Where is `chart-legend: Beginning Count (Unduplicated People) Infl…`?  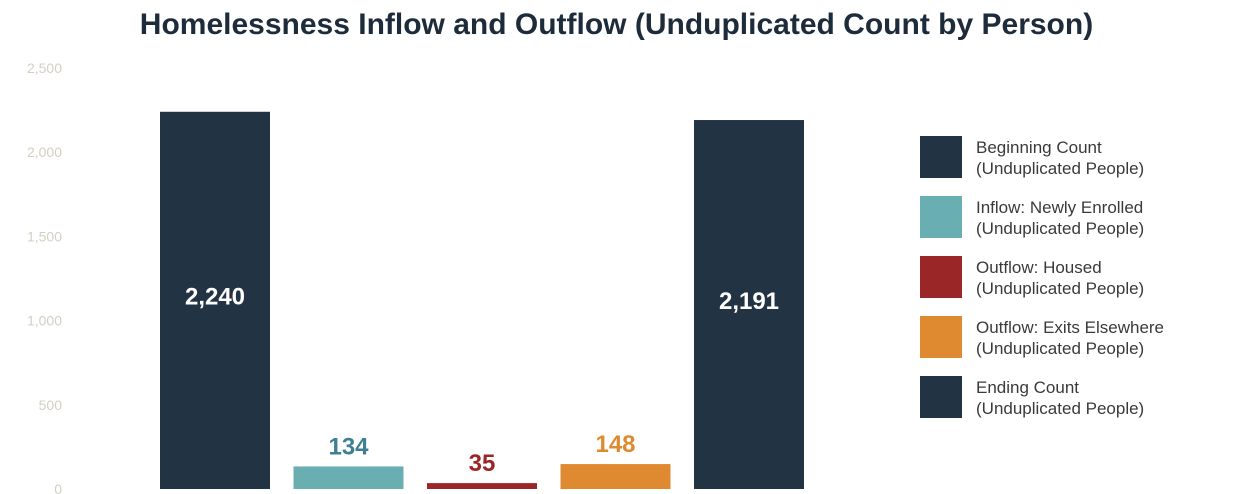
chart-legend: Beginning Count (Unduplicated People) Infl… is located at coordinates (1070, 286).